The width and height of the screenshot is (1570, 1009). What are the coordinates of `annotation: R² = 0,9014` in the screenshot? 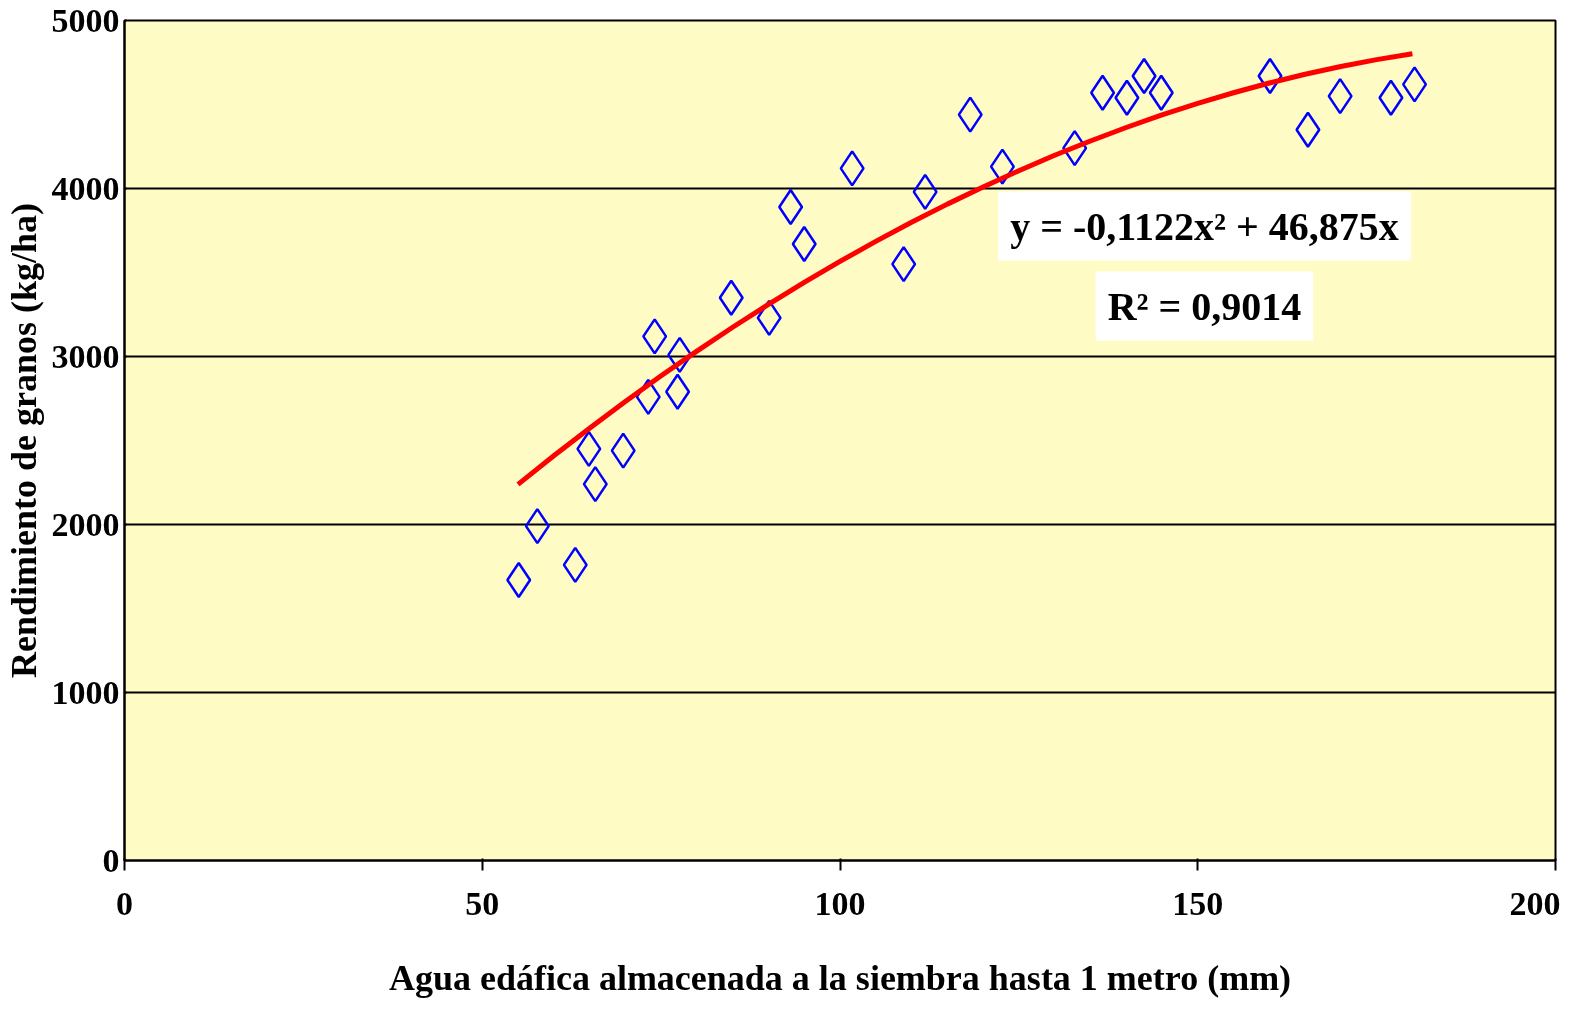 It's located at (1204, 306).